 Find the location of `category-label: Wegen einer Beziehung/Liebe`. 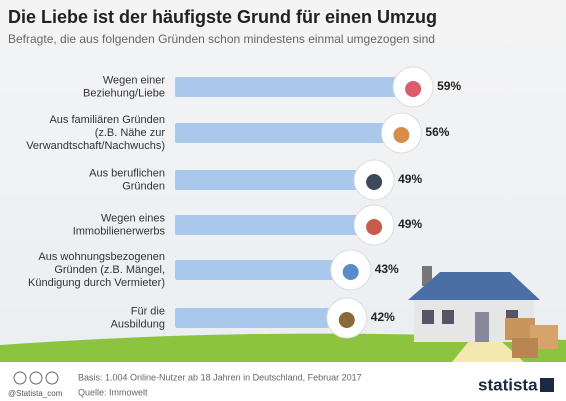

category-label: Wegen einer Beziehung/Liebe is located at coordinates (124, 86).